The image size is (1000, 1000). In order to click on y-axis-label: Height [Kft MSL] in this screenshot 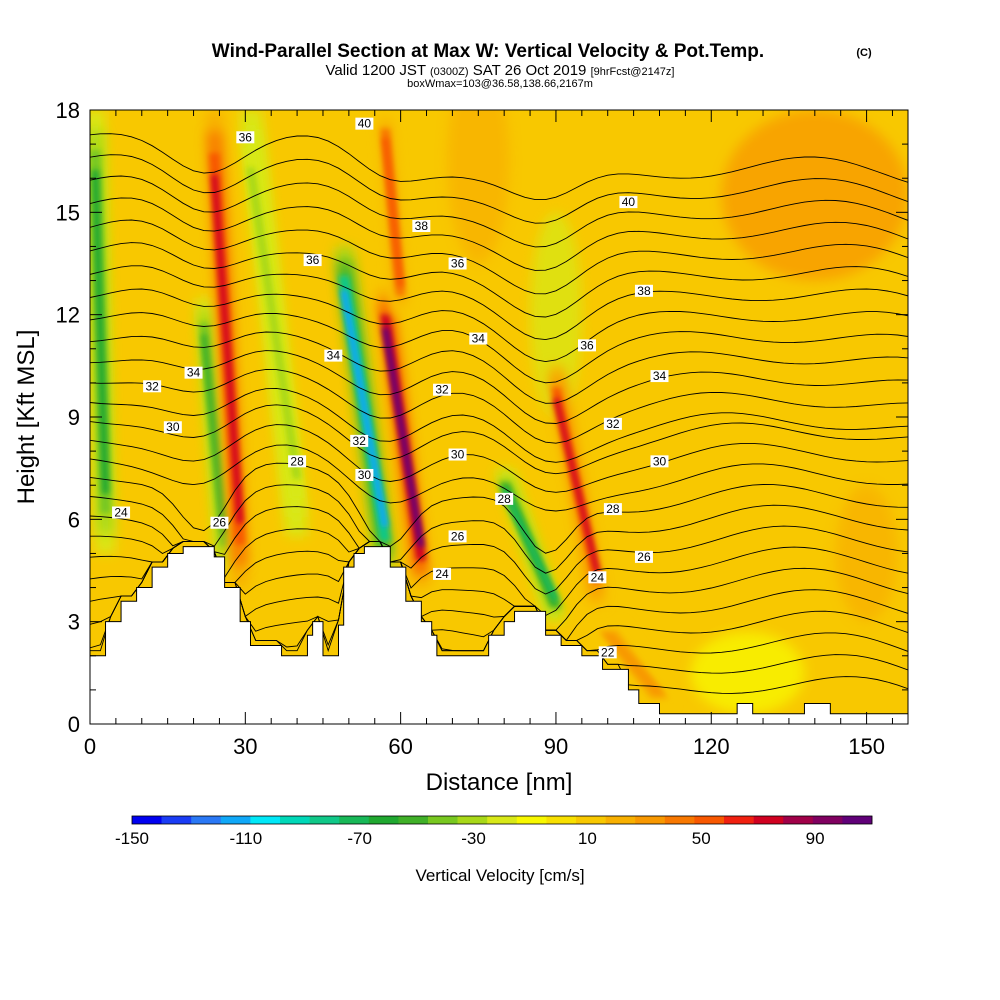, I will do `click(26, 417)`.